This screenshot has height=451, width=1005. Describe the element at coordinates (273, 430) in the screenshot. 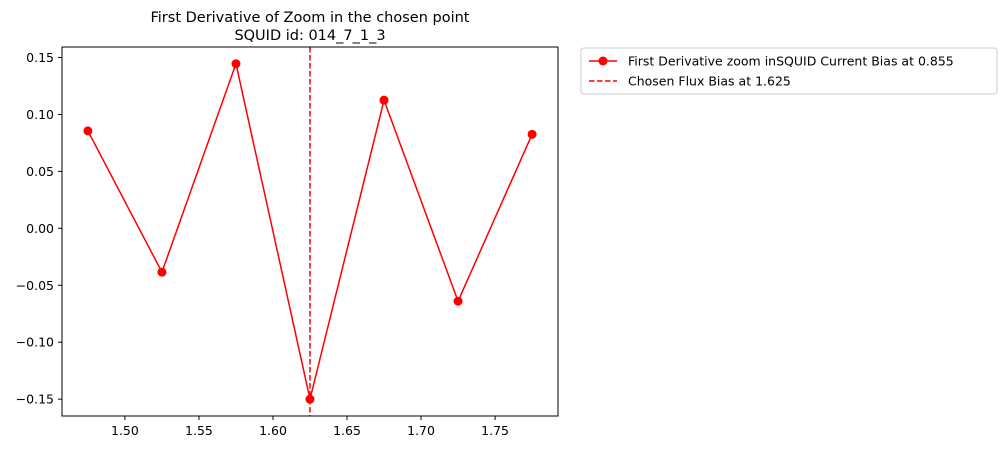

I see `x-tick-label: 1.60` at that location.